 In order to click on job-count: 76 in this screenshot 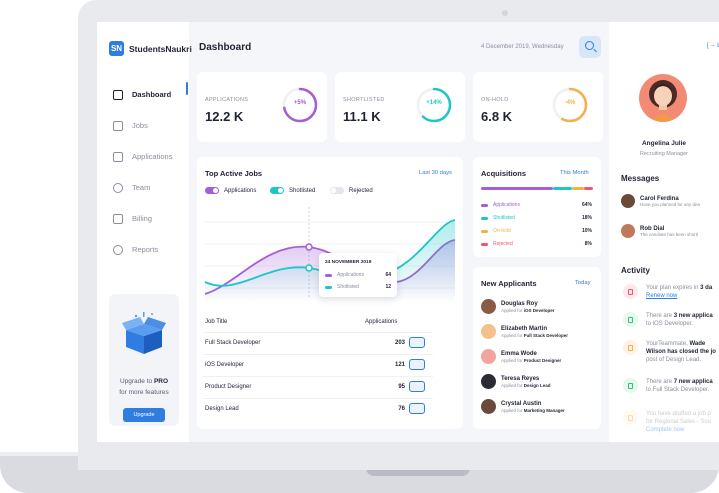, I will do `click(401, 409)`.